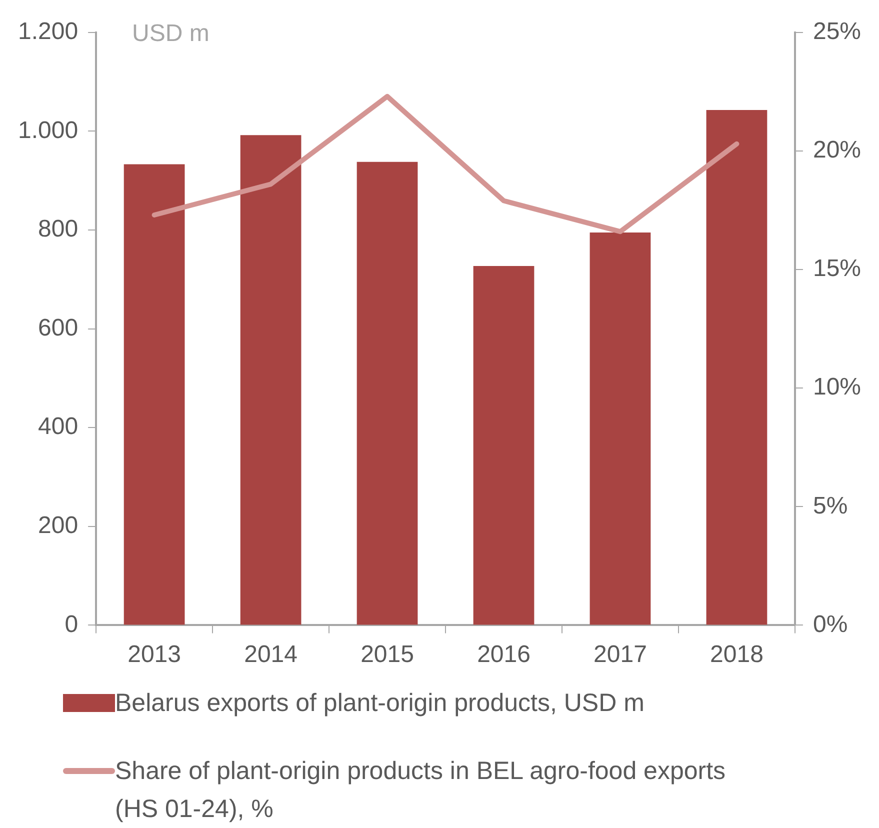  What do you see at coordinates (830, 624) in the screenshot?
I see `y2-tick-label: 0%` at bounding box center [830, 624].